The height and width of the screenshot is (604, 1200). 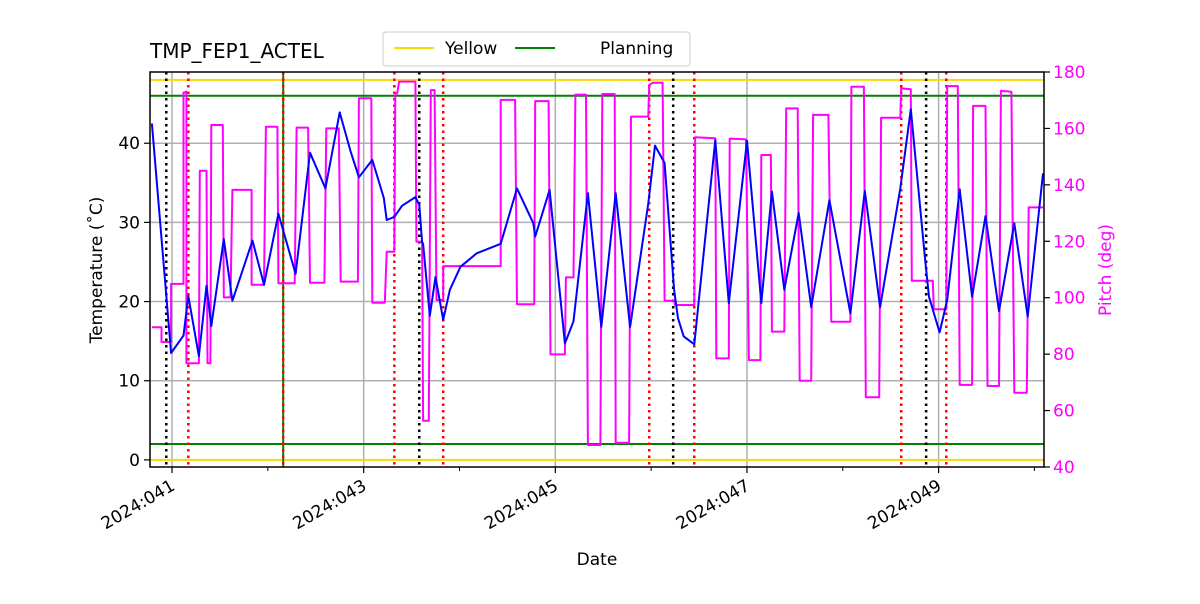 What do you see at coordinates (597, 560) in the screenshot?
I see `x-axis-label: Date` at bounding box center [597, 560].